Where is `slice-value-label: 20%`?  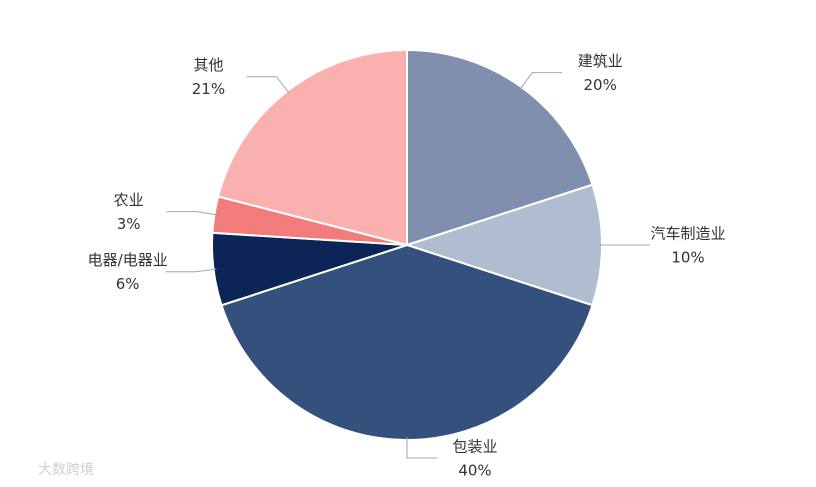 slice-value-label: 20% is located at coordinates (600, 85).